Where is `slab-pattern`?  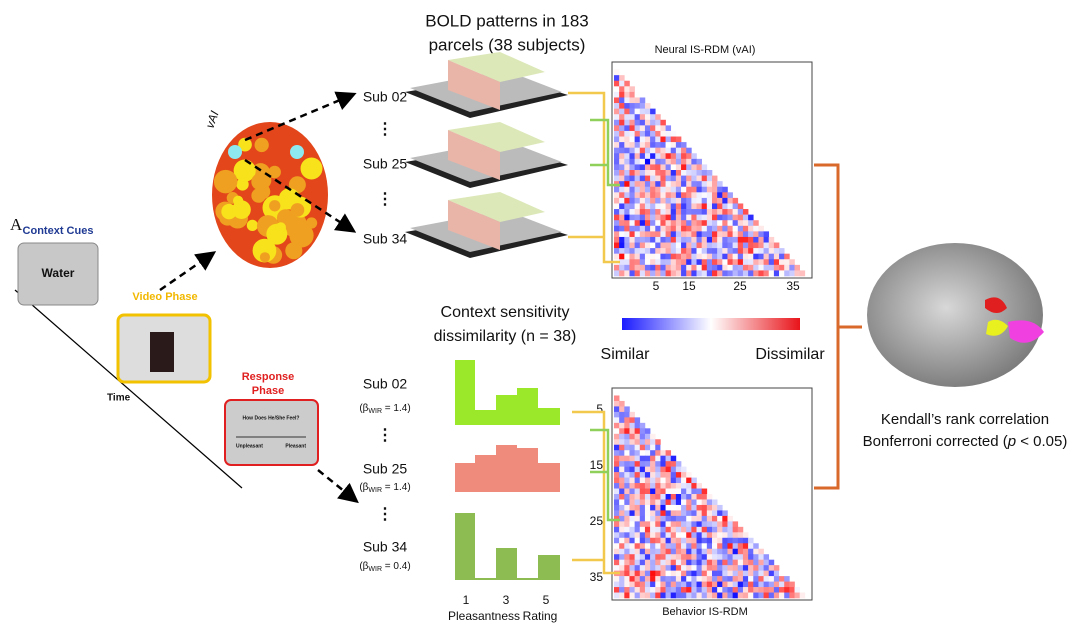 slab-pattern is located at coordinates (496, 67).